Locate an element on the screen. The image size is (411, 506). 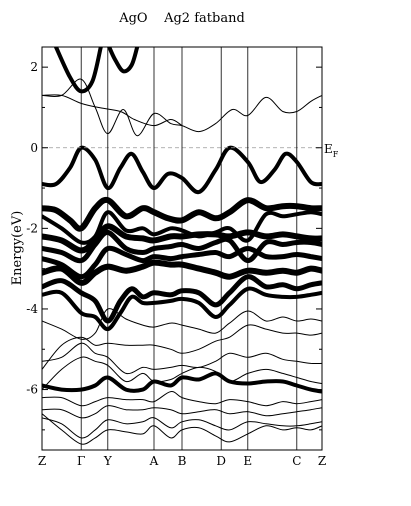
y-tick-label: -2 is located at coordinates (32, 228).